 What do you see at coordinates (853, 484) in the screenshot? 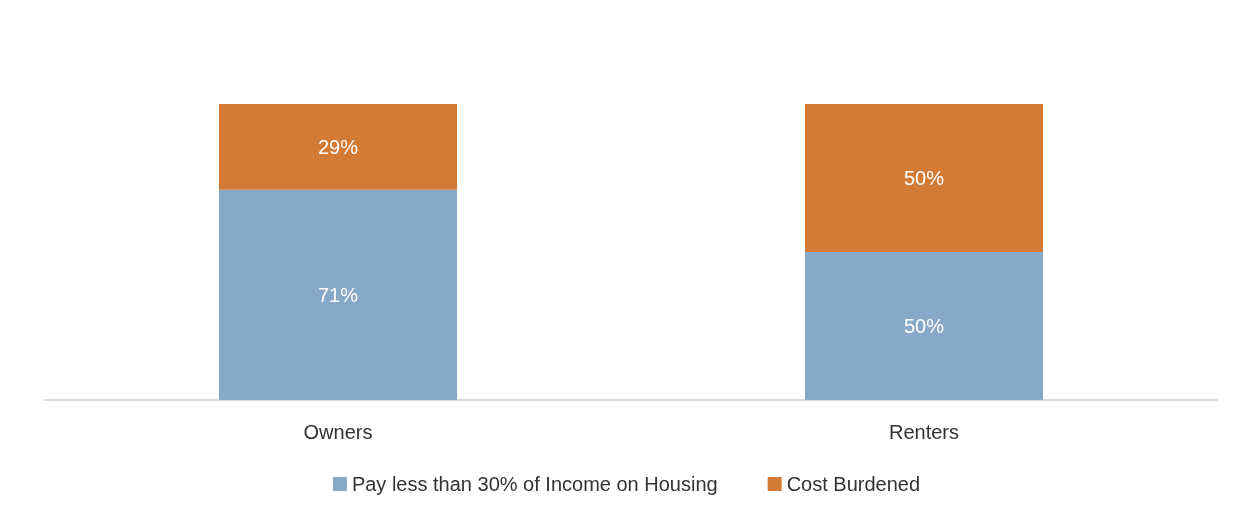
I see `legend-label: Cost Burdened` at bounding box center [853, 484].